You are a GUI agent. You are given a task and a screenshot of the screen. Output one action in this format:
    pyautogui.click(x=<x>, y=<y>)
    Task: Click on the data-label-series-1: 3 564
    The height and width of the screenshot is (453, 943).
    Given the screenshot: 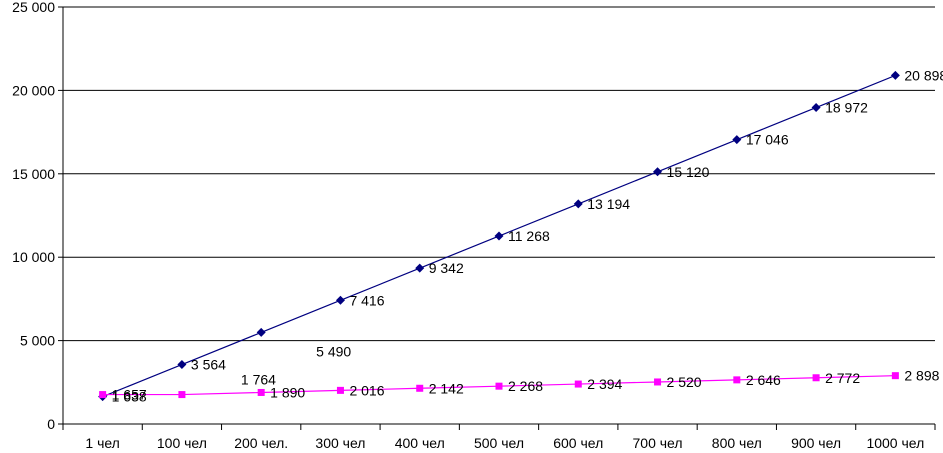 What is the action you would take?
    pyautogui.click(x=208, y=365)
    